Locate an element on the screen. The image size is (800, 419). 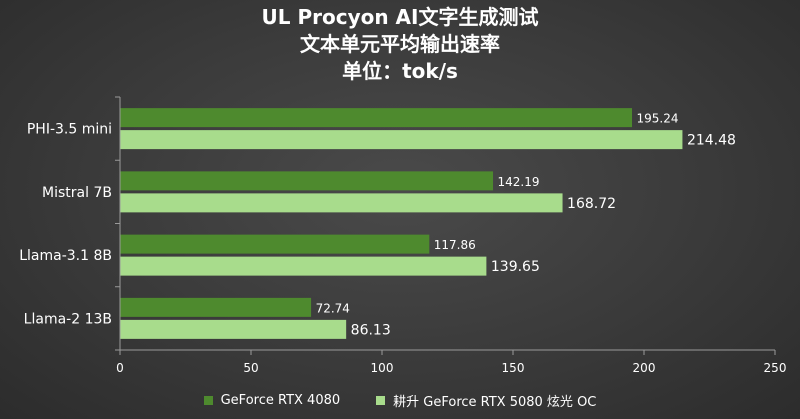
bar-value-label: 139.65 is located at coordinates (515, 267).